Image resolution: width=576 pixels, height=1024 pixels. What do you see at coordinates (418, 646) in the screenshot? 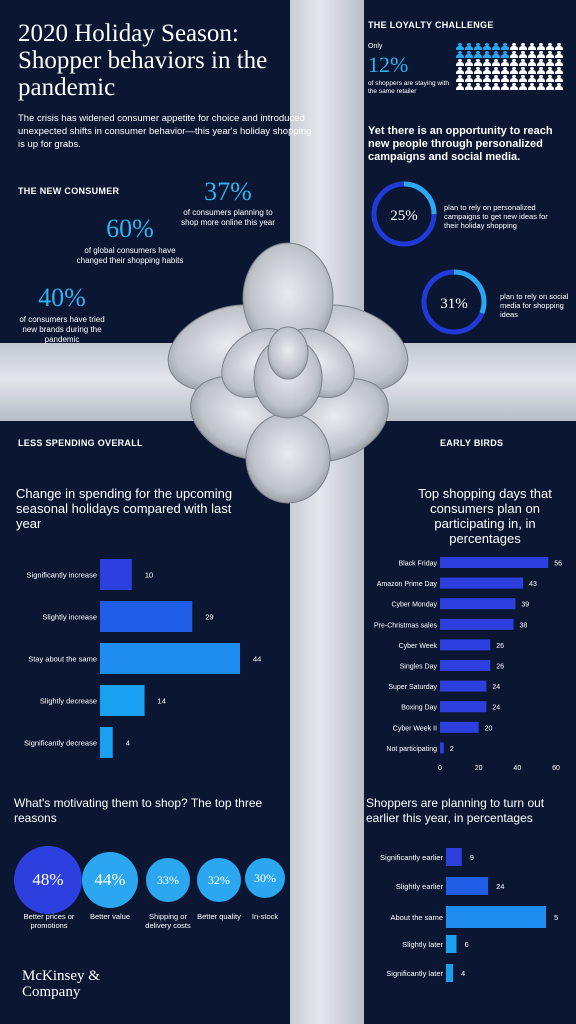
I see `day-category-label: Cyber Week` at bounding box center [418, 646].